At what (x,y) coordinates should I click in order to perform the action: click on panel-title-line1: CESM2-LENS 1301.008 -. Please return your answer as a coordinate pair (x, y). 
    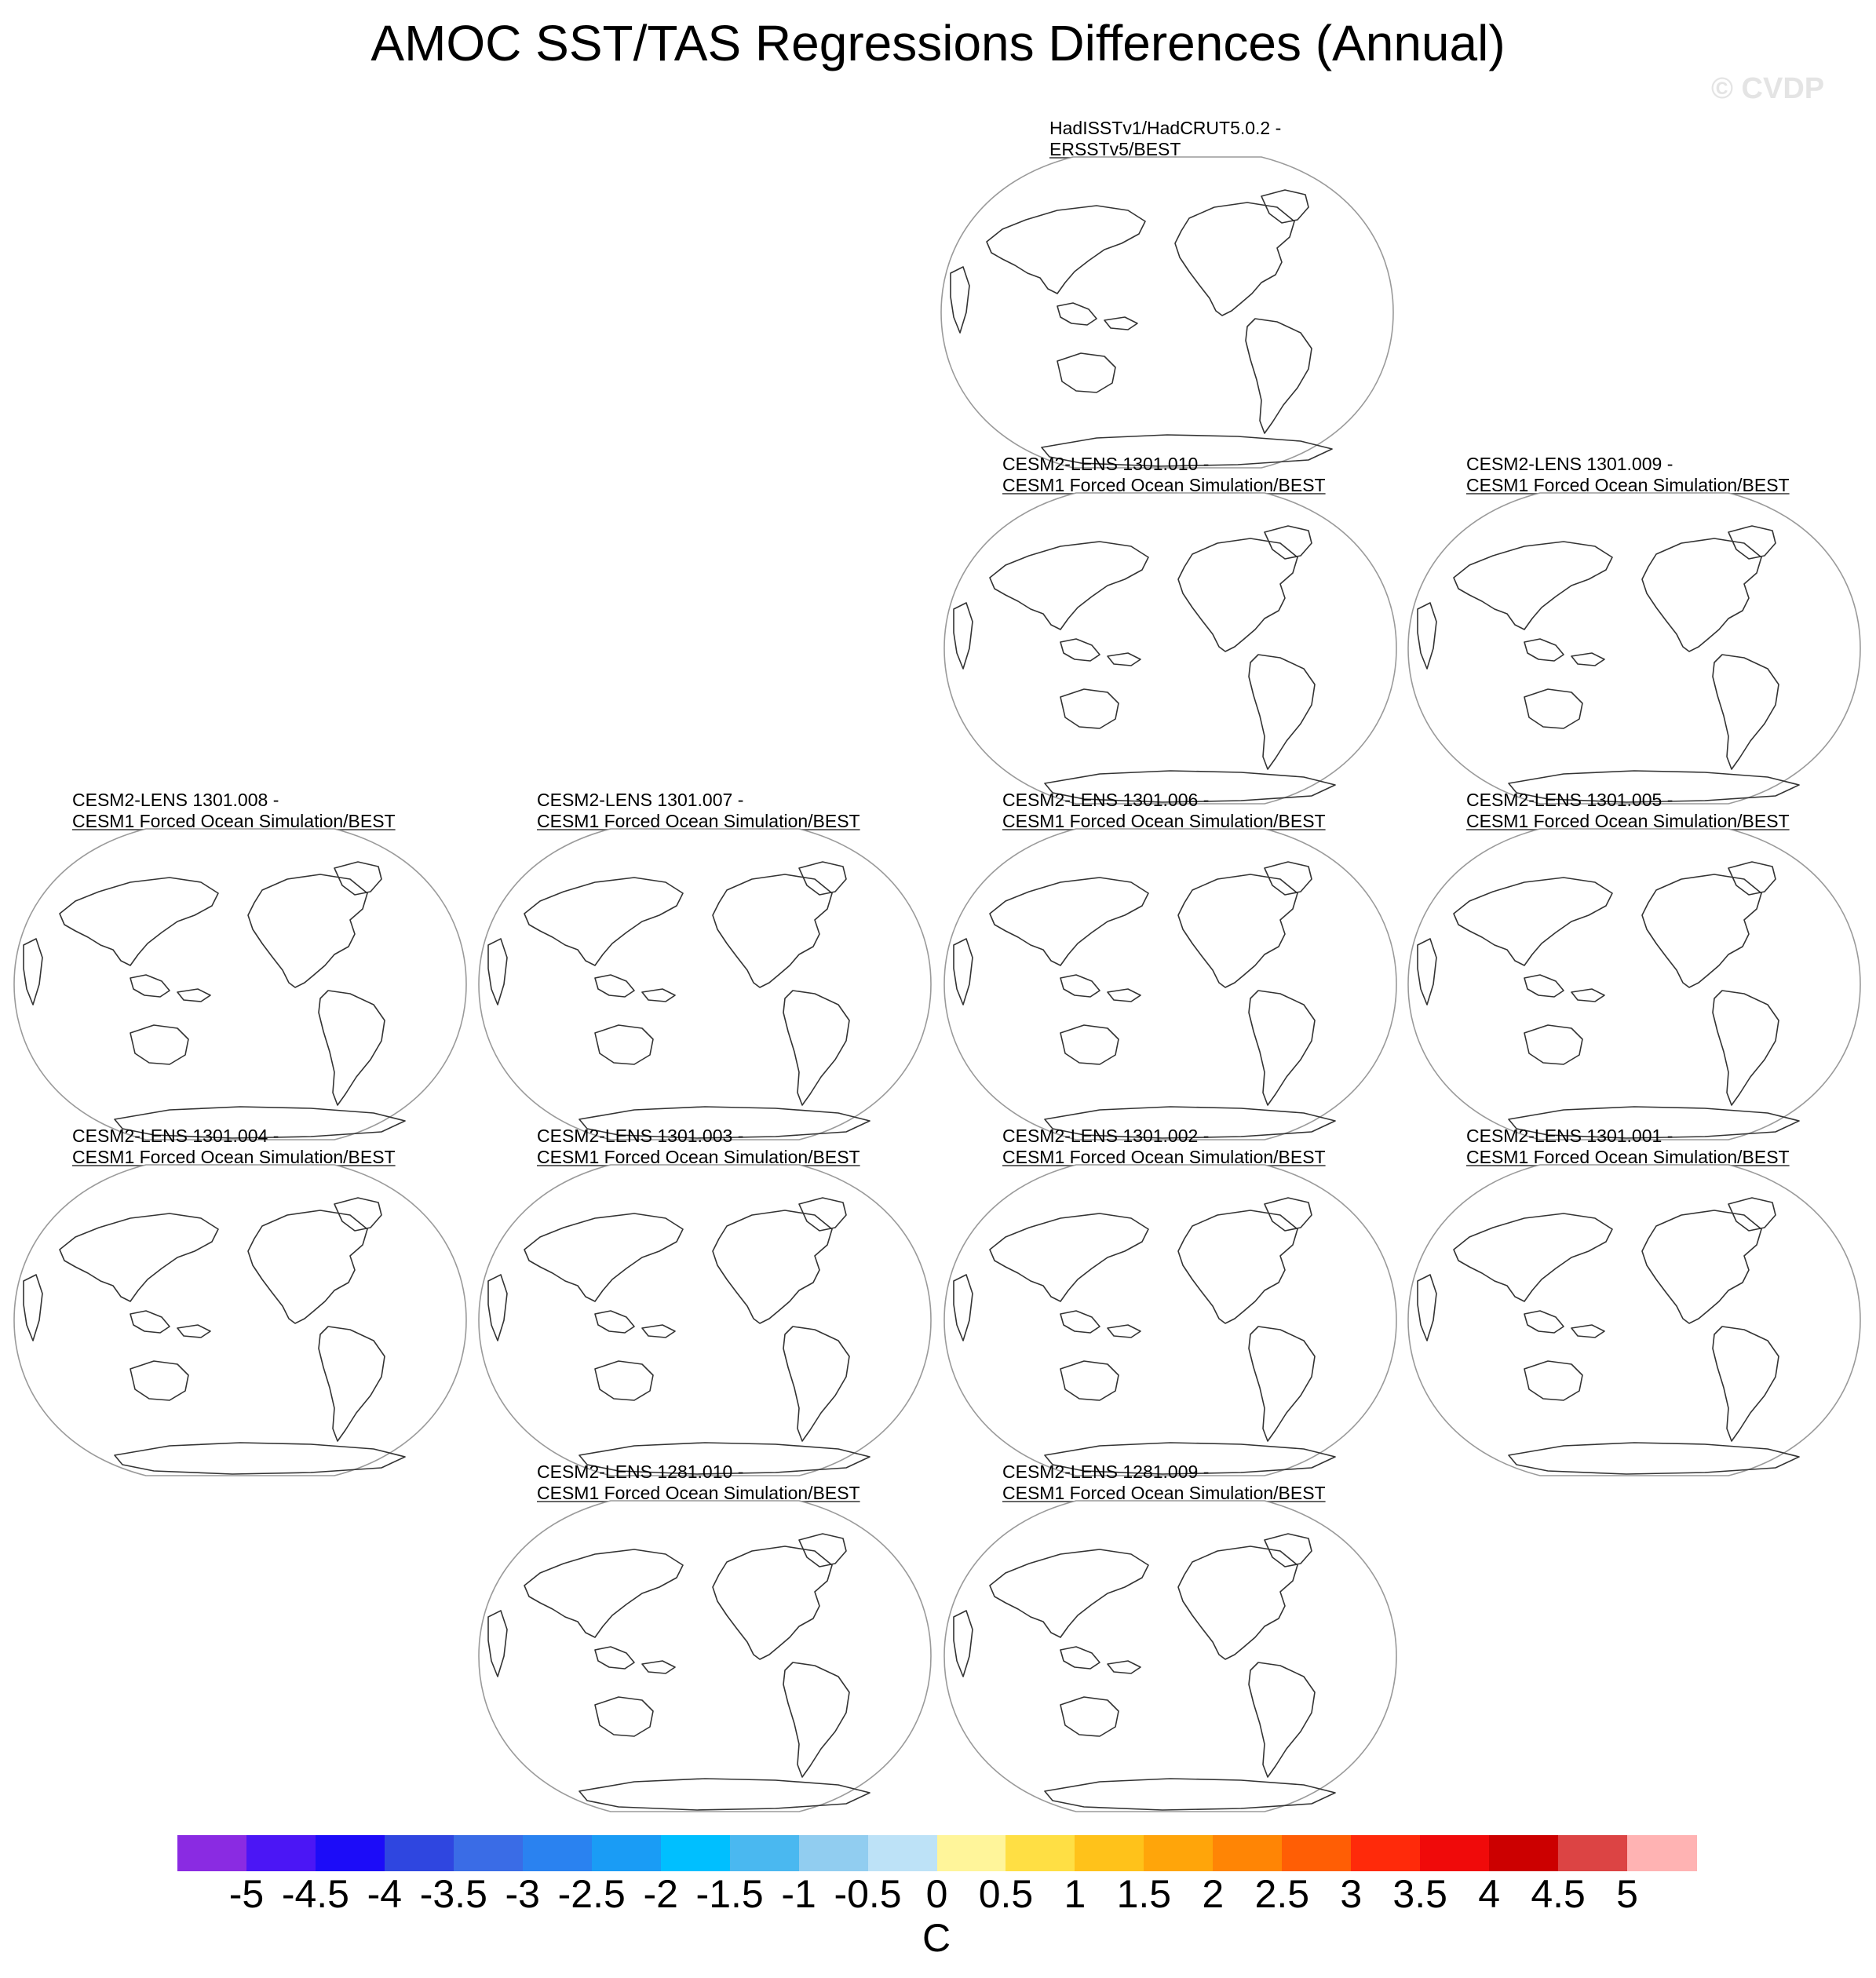
    Looking at the image, I should click on (176, 800).